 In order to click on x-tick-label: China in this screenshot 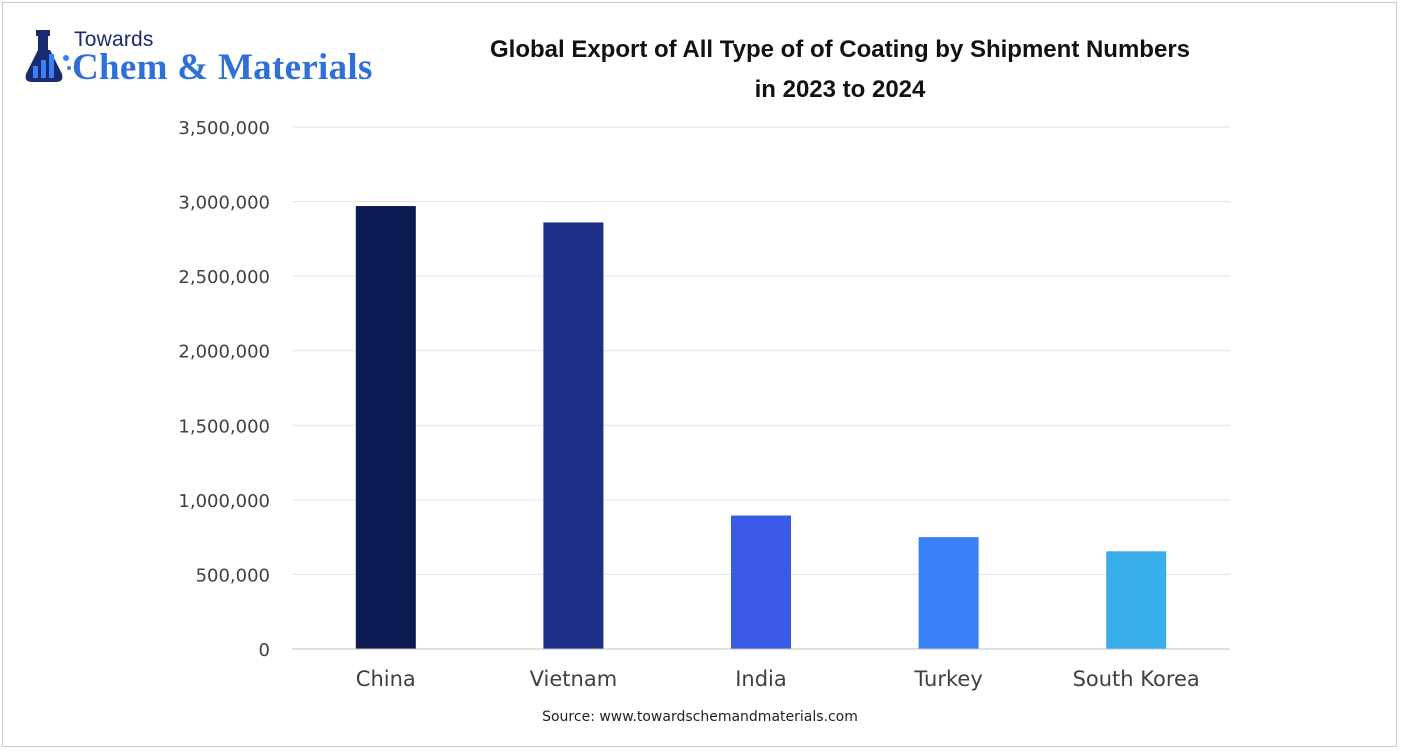, I will do `click(386, 679)`.